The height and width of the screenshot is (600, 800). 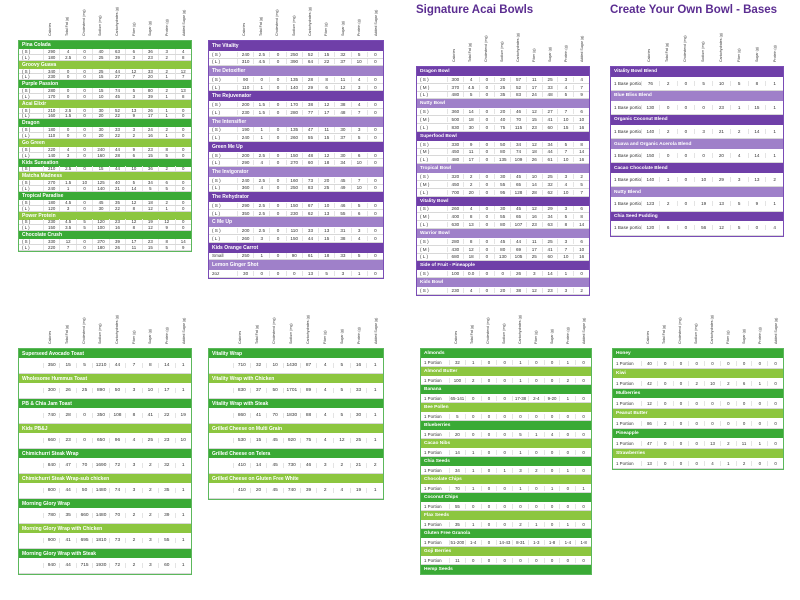 What do you see at coordinates (502, 144) in the screenshot?
I see `value-cell: 50` at bounding box center [502, 144].